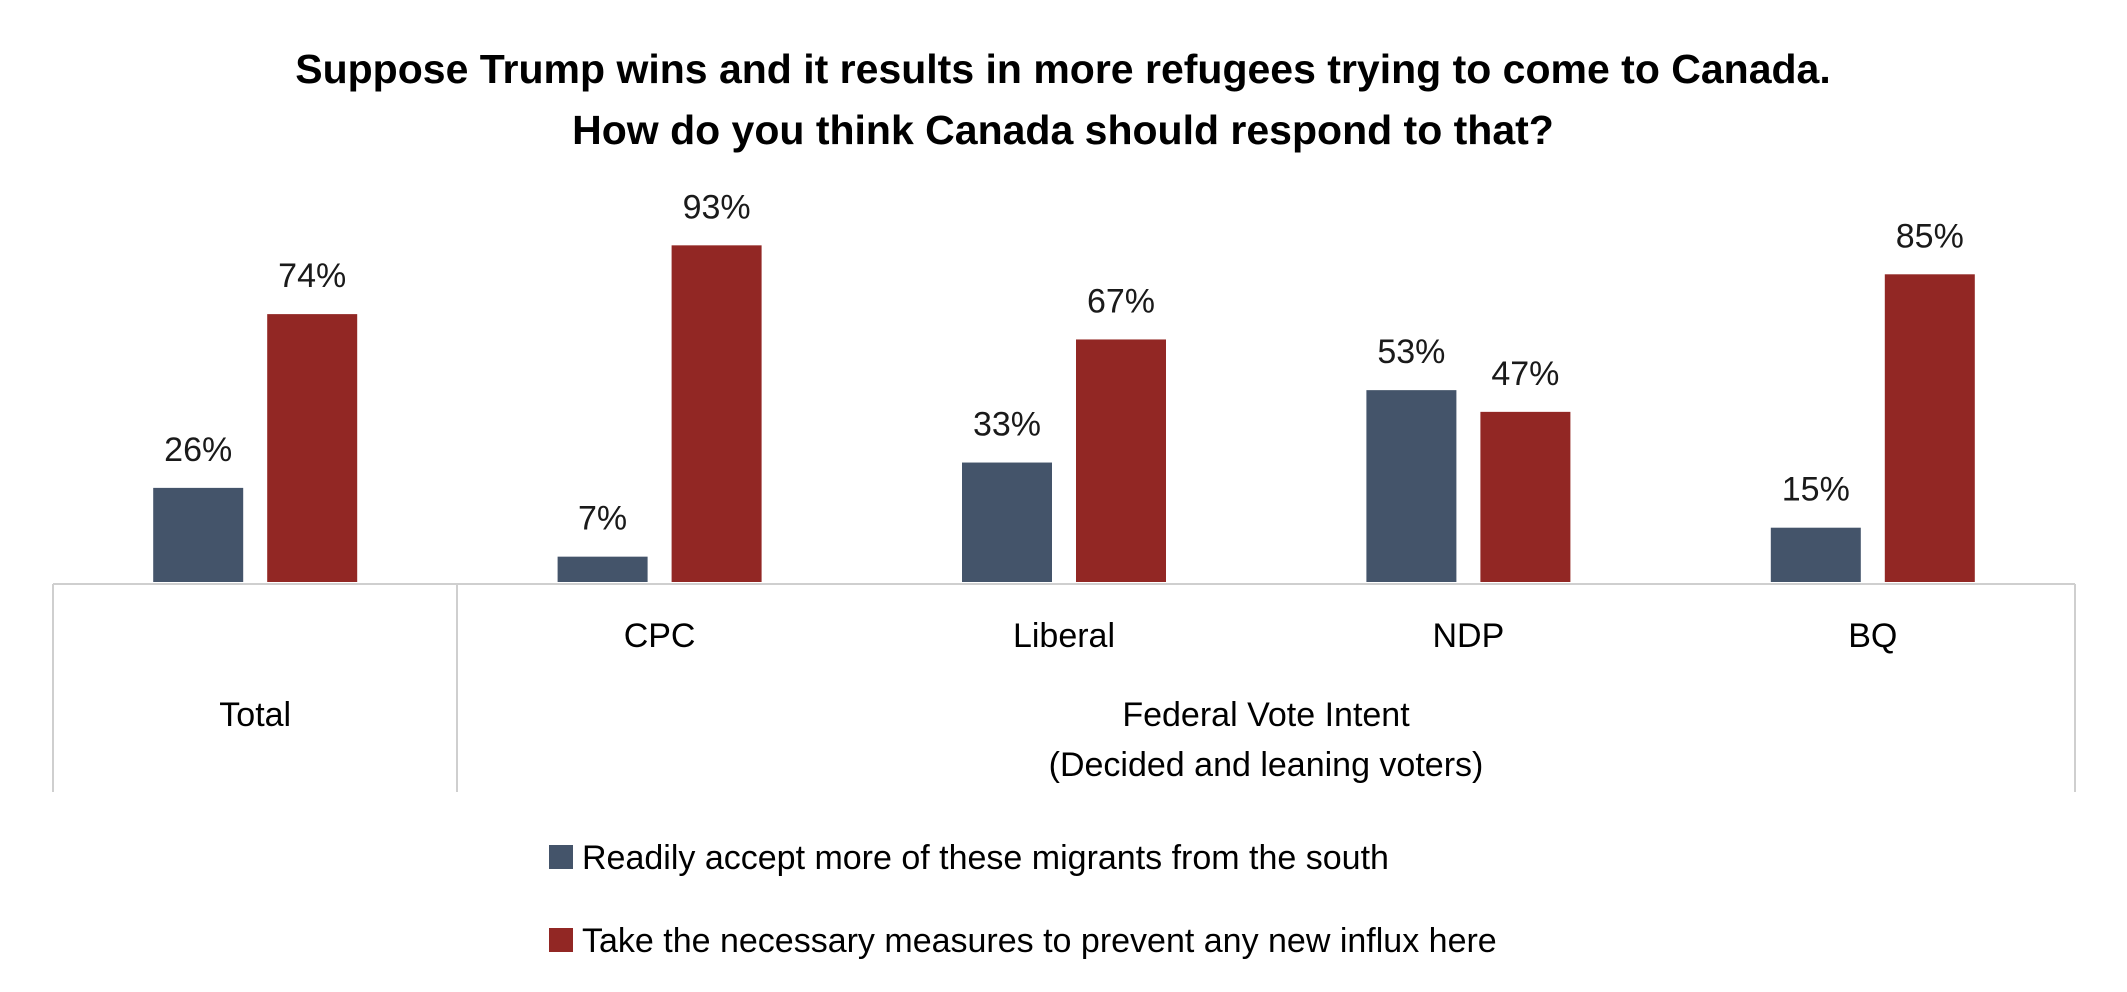  I want to click on category-label-liberal: Liberal, so click(1064, 636).